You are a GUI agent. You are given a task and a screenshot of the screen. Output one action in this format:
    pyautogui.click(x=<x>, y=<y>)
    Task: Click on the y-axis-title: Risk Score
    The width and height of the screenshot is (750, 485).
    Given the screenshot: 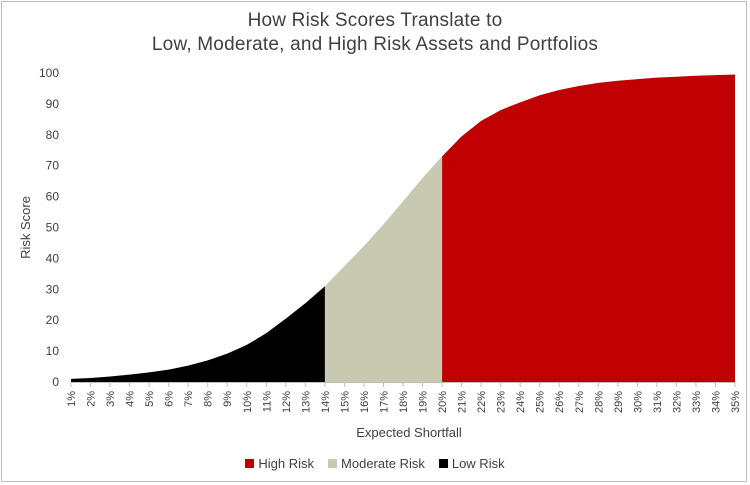 What is the action you would take?
    pyautogui.click(x=25, y=227)
    